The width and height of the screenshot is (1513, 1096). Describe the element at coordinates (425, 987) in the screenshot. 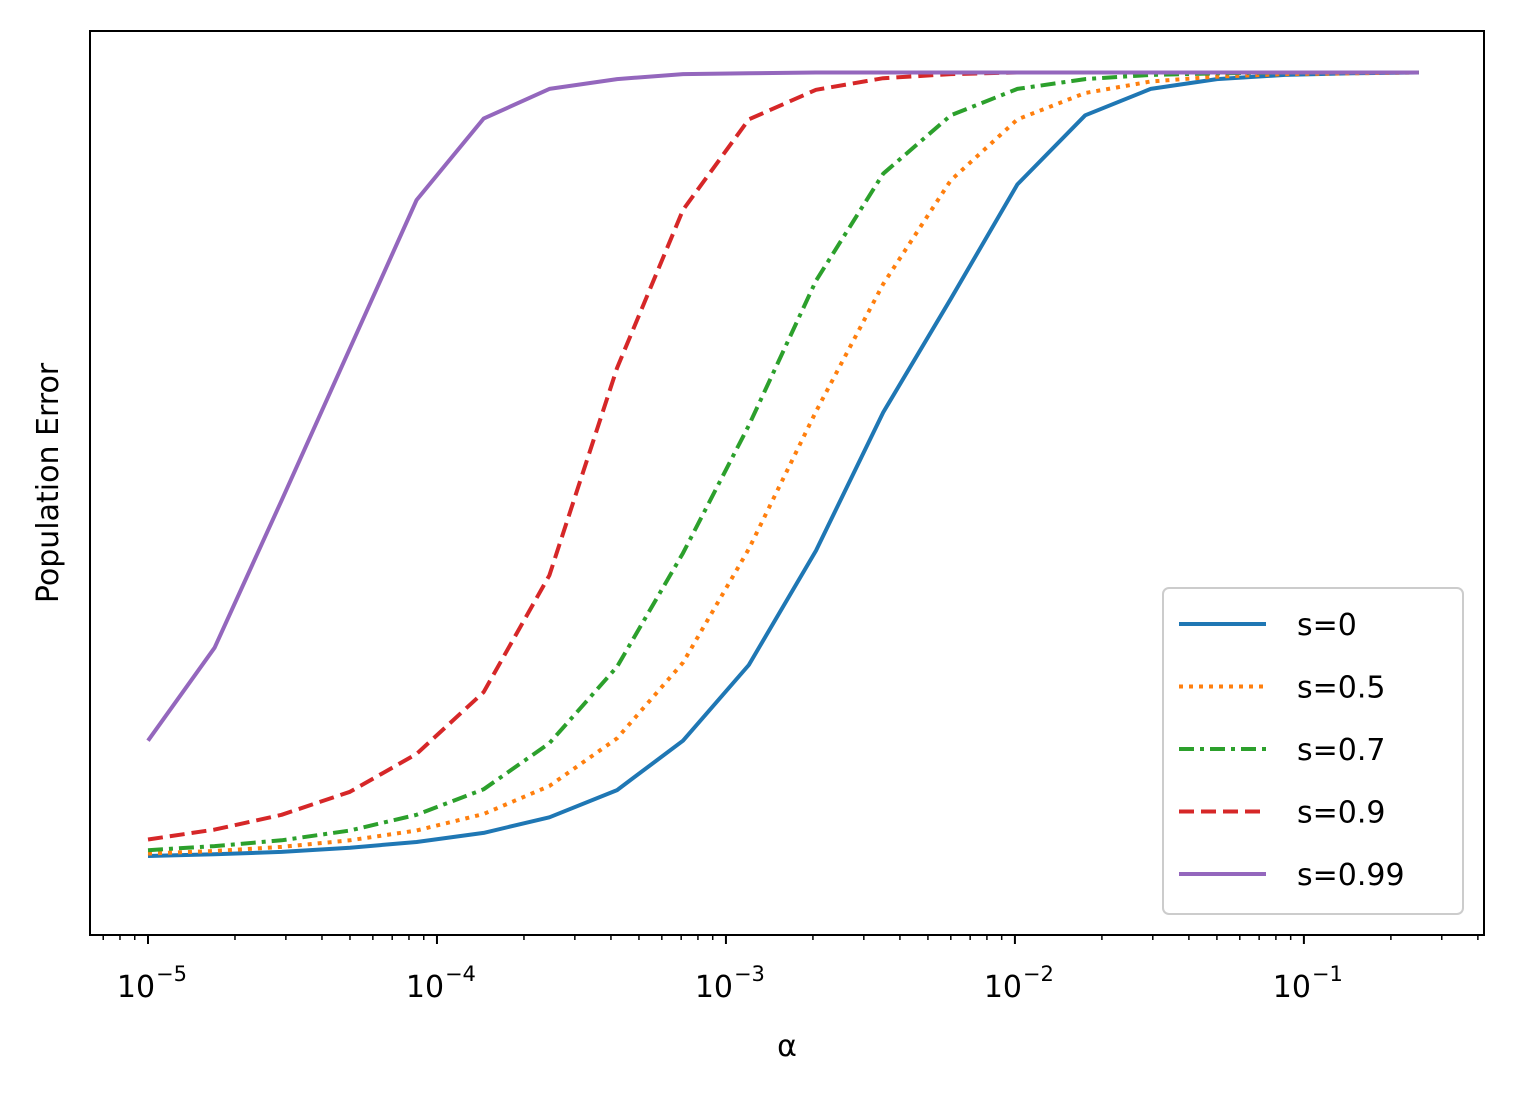

I see `x-tick-label-1: 10` at that location.